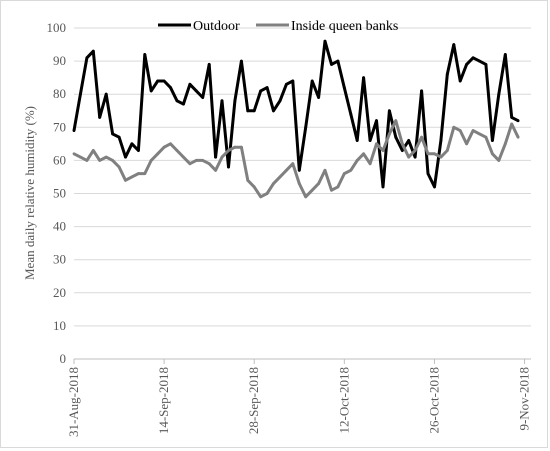  What do you see at coordinates (344, 26) in the screenshot?
I see `legend-label-inside: Inside queen banks` at bounding box center [344, 26].